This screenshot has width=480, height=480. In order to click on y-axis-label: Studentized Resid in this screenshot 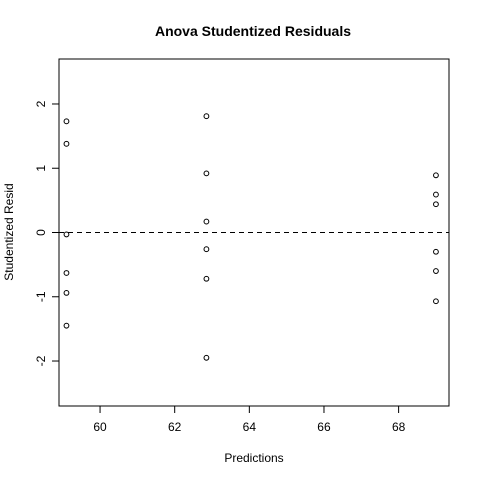, I will do `click(9, 231)`.